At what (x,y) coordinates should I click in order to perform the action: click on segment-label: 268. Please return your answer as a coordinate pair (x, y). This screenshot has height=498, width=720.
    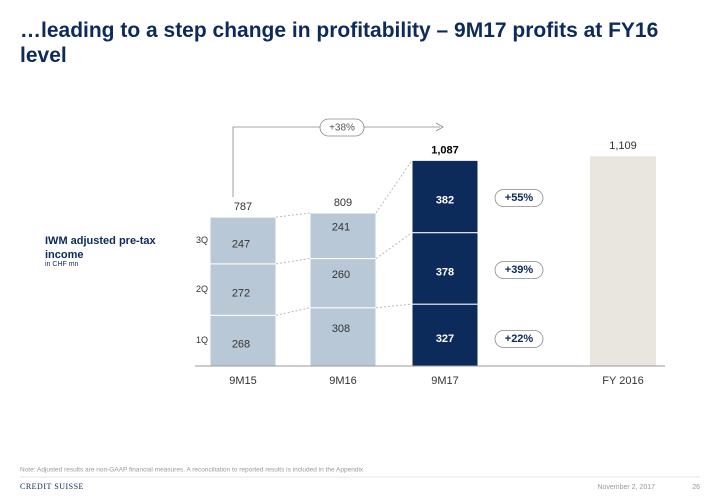
    Looking at the image, I should click on (241, 345).